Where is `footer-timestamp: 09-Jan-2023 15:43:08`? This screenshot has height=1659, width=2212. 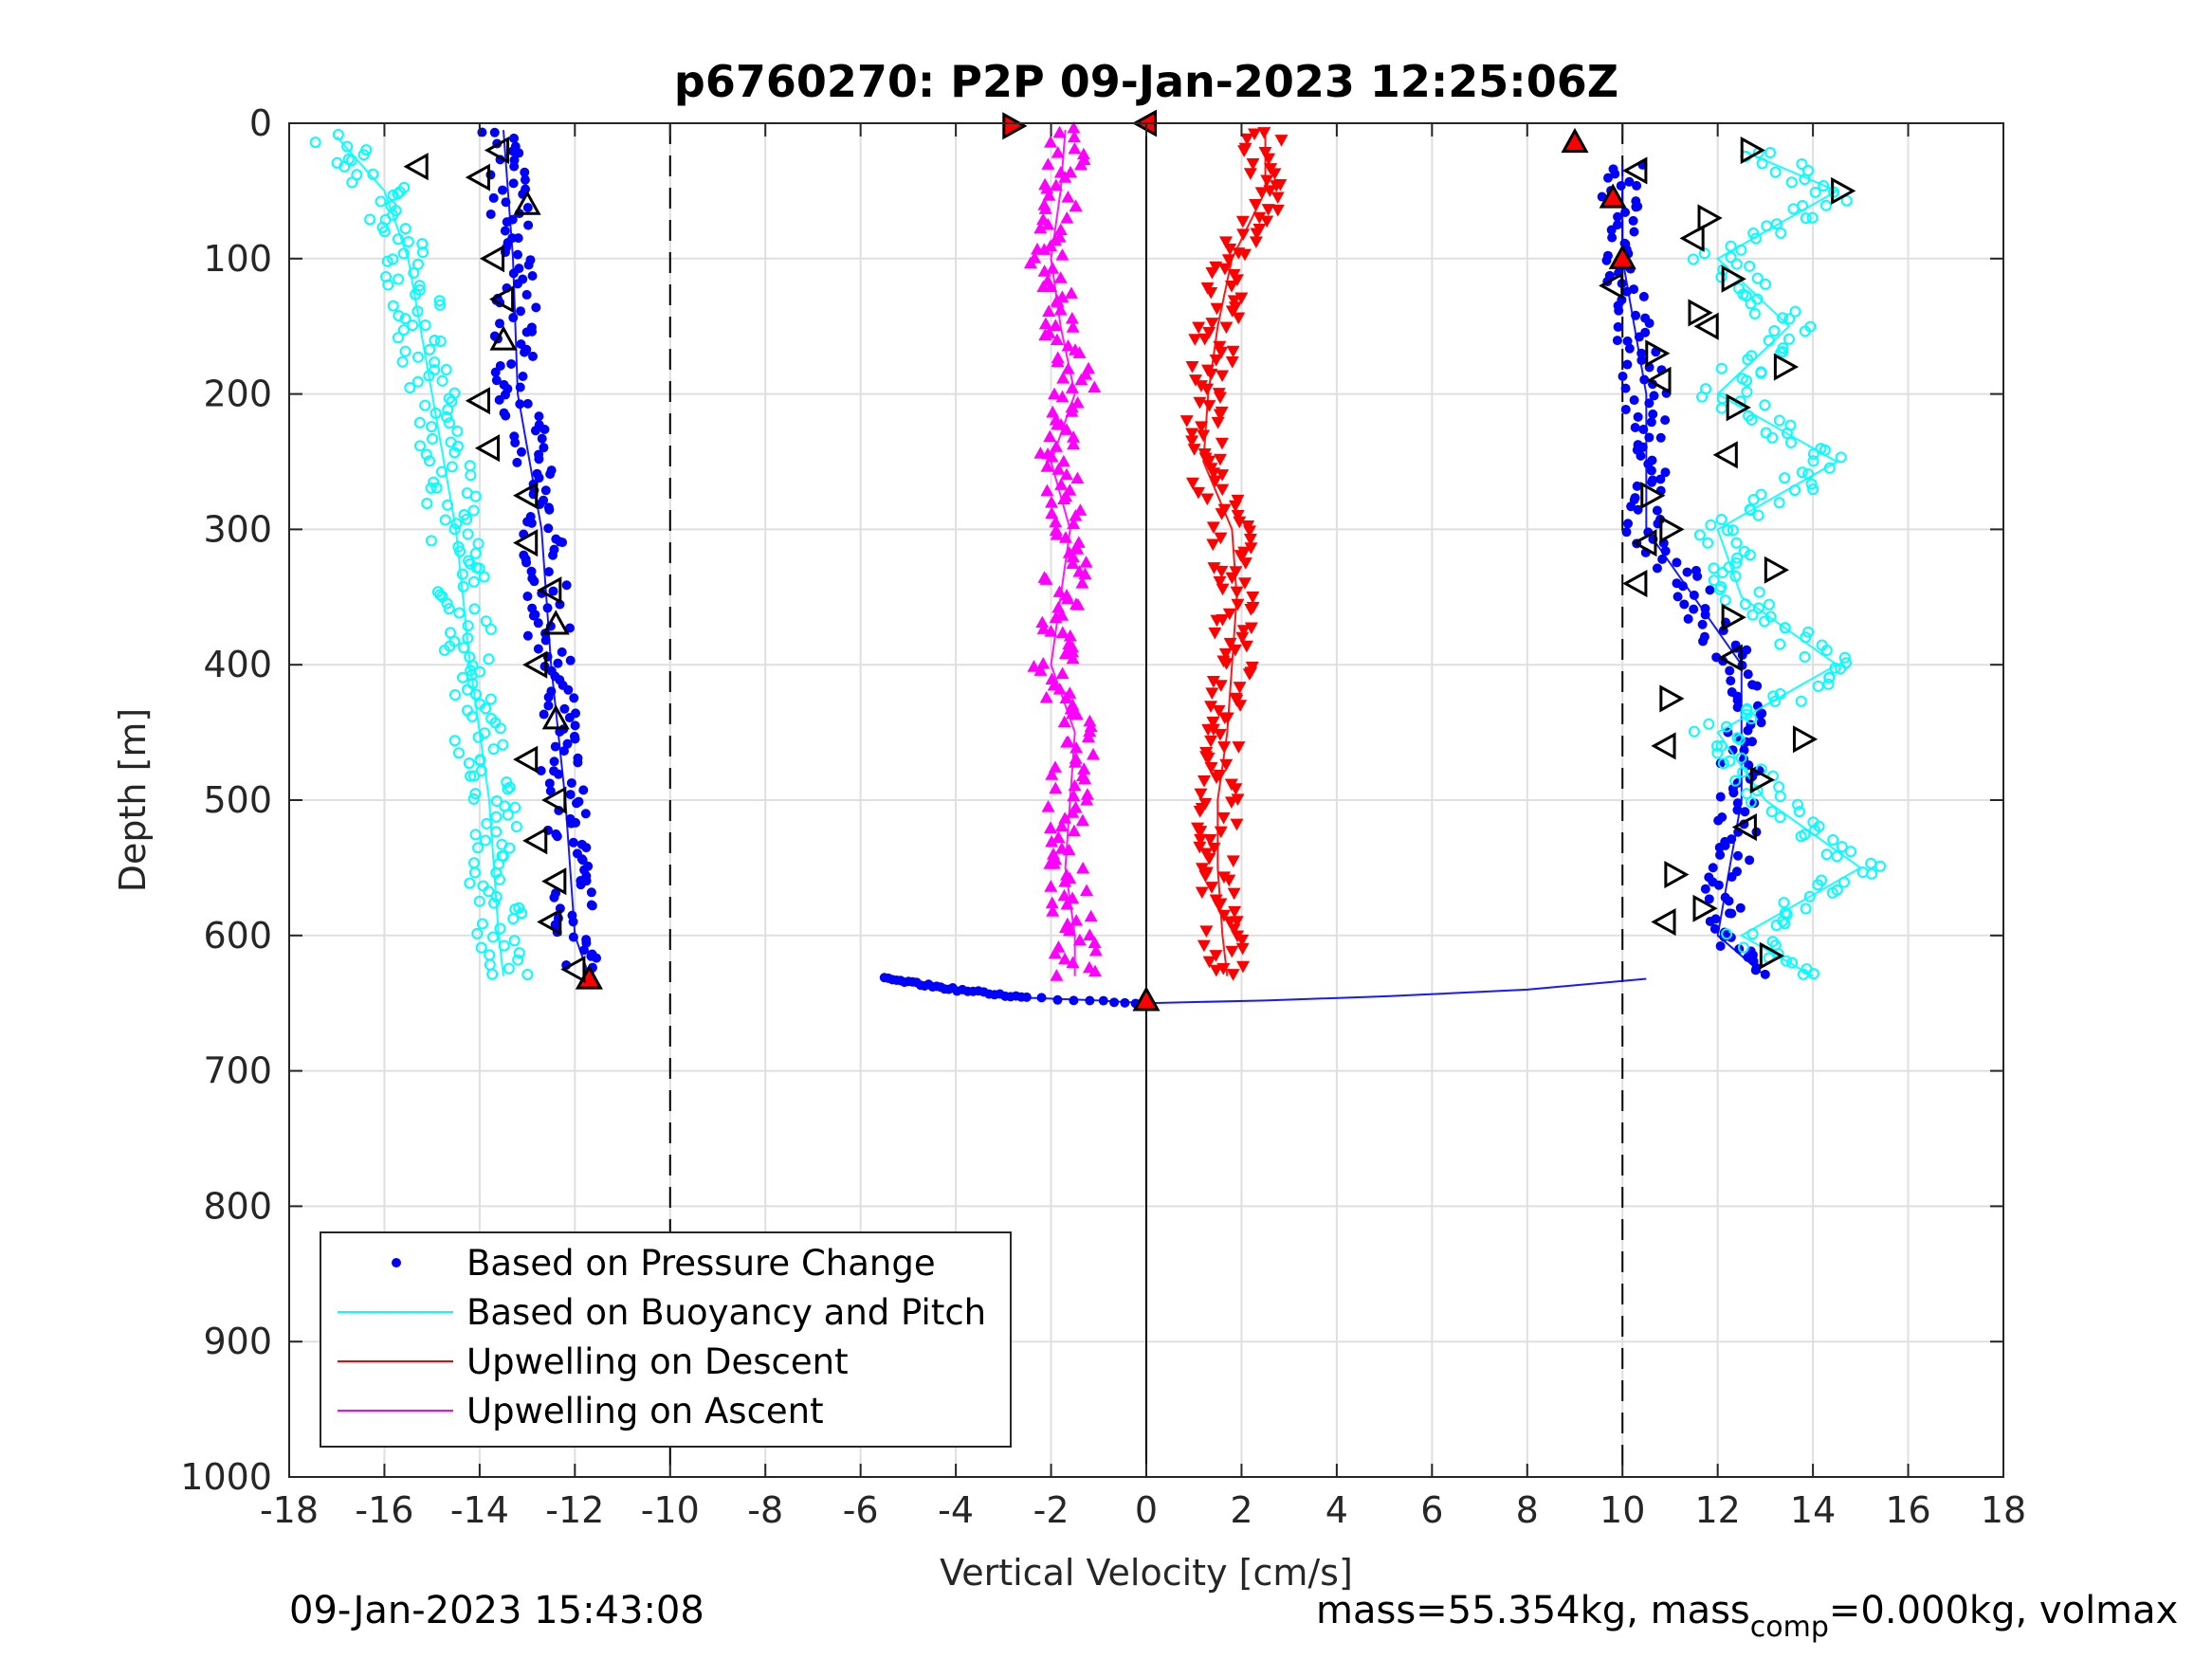 footer-timestamp: 09-Jan-2023 15:43:08 is located at coordinates (496, 1610).